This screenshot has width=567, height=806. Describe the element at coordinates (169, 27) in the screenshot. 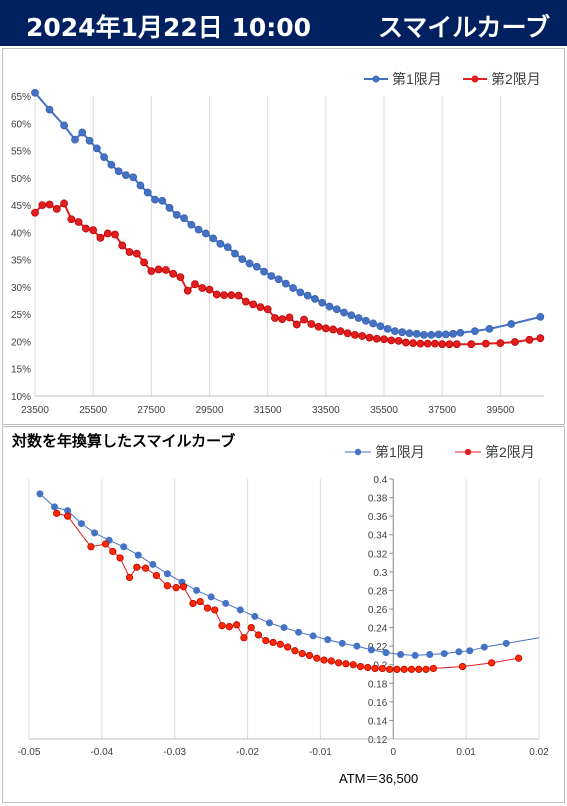

I see `header-date: 2024年1月22日 10:00` at that location.